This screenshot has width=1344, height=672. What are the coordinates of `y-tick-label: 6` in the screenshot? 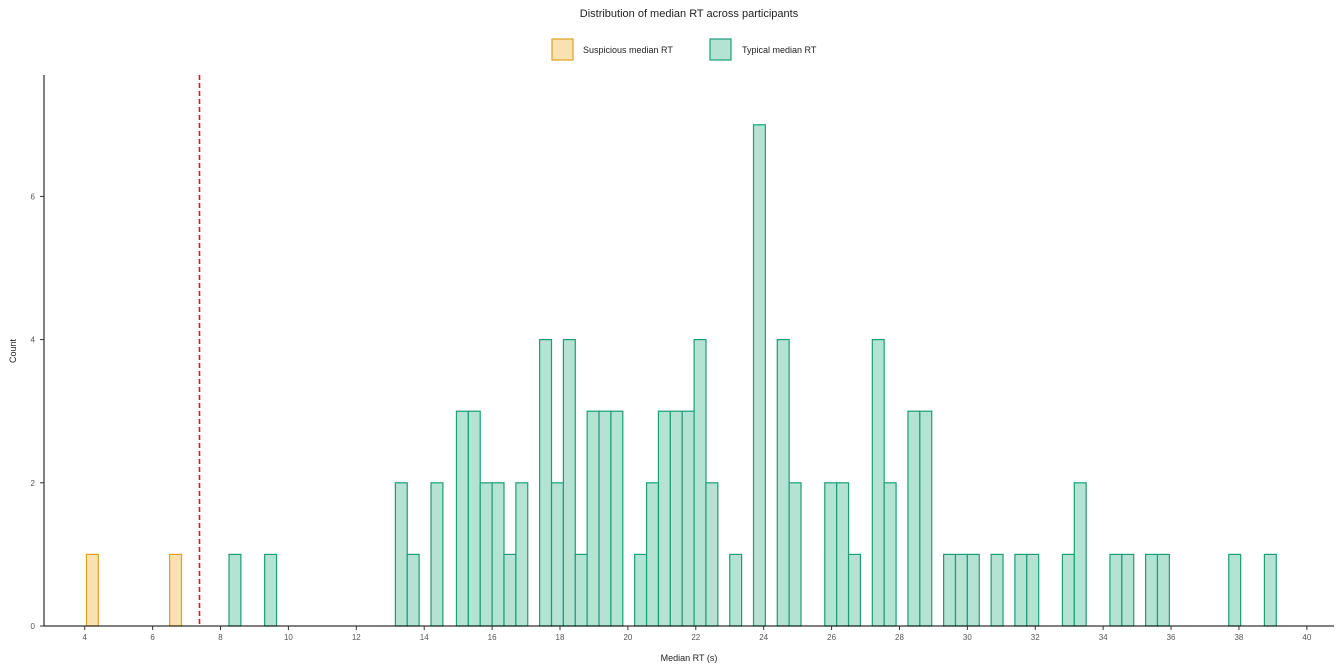 It's located at (33, 196).